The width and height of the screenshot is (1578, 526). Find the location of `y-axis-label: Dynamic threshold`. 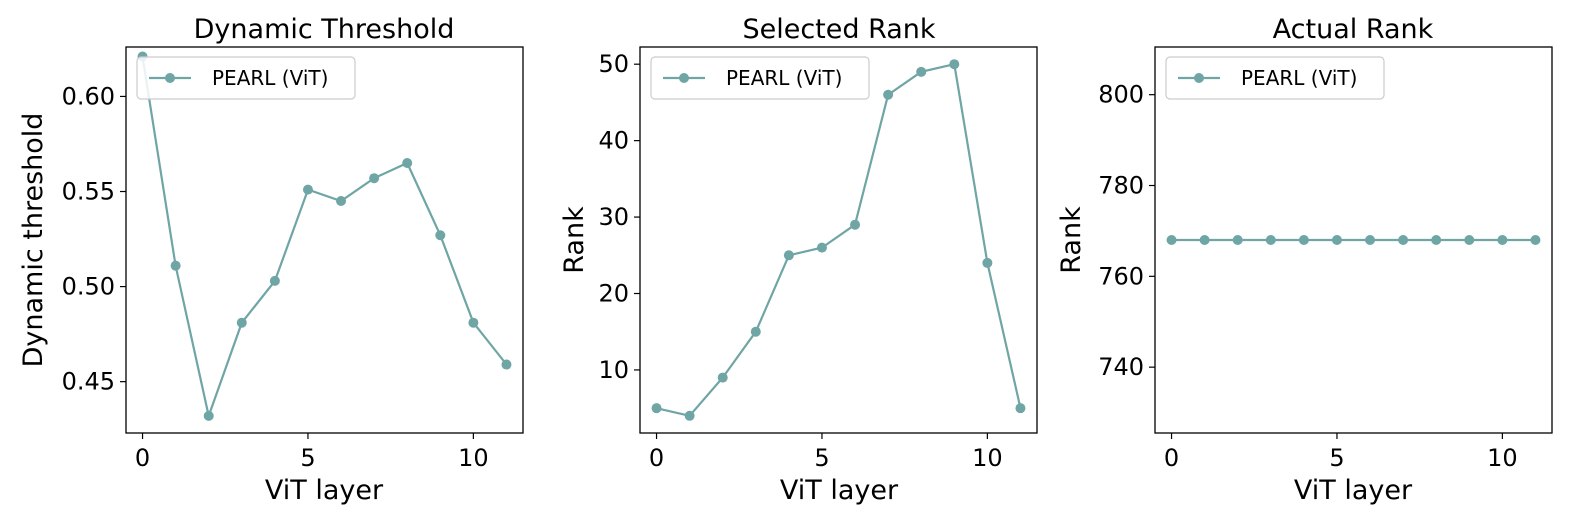

y-axis-label: Dynamic threshold is located at coordinates (33, 240).